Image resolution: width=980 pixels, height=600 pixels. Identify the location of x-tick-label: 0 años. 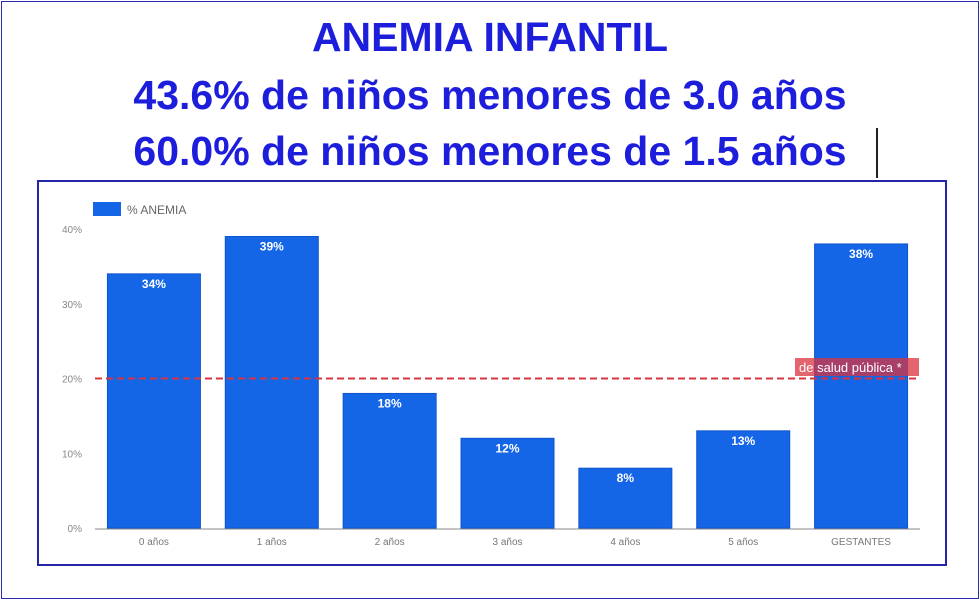
(154, 542).